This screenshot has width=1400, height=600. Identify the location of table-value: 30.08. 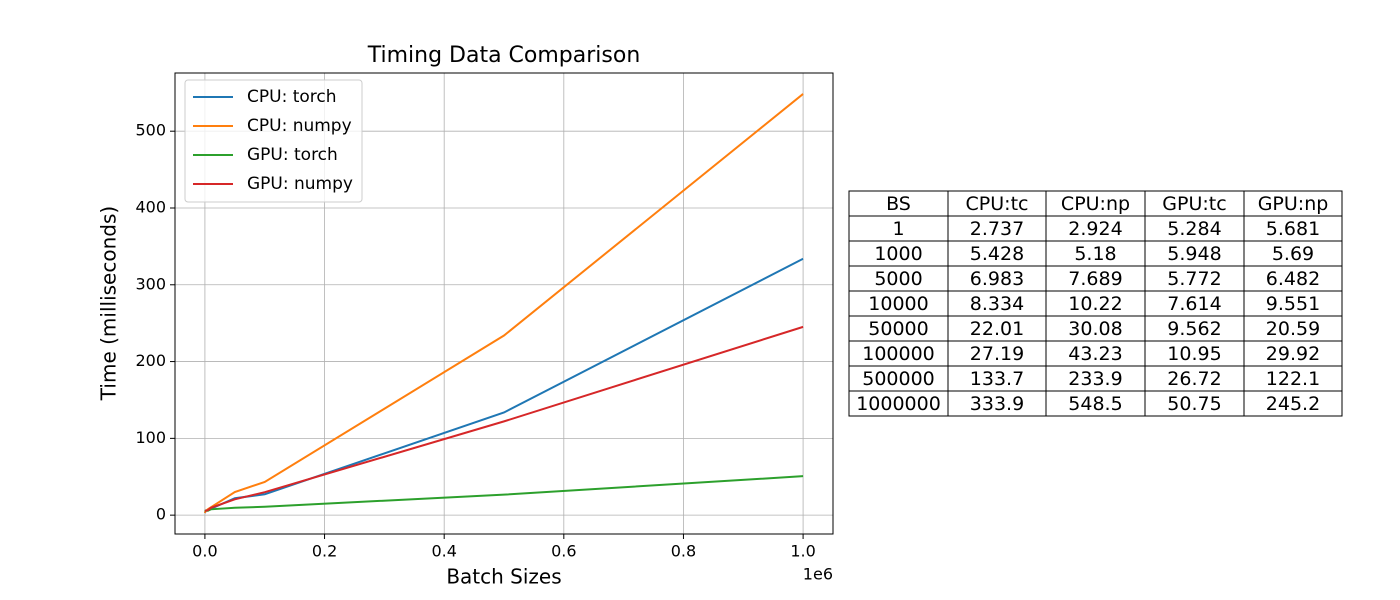
(1095, 329).